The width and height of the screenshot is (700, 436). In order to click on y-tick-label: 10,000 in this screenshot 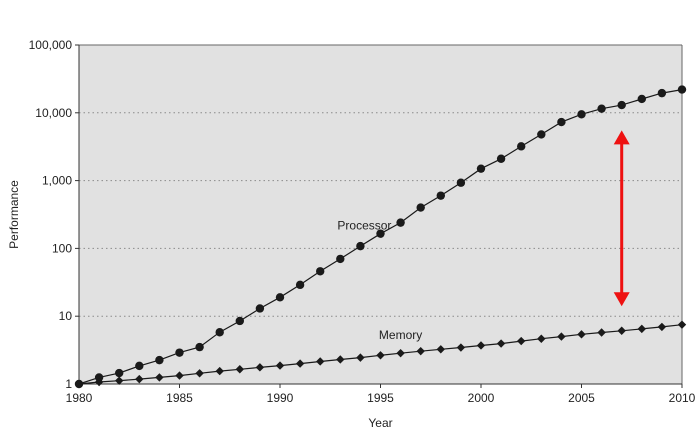, I will do `click(53, 113)`.